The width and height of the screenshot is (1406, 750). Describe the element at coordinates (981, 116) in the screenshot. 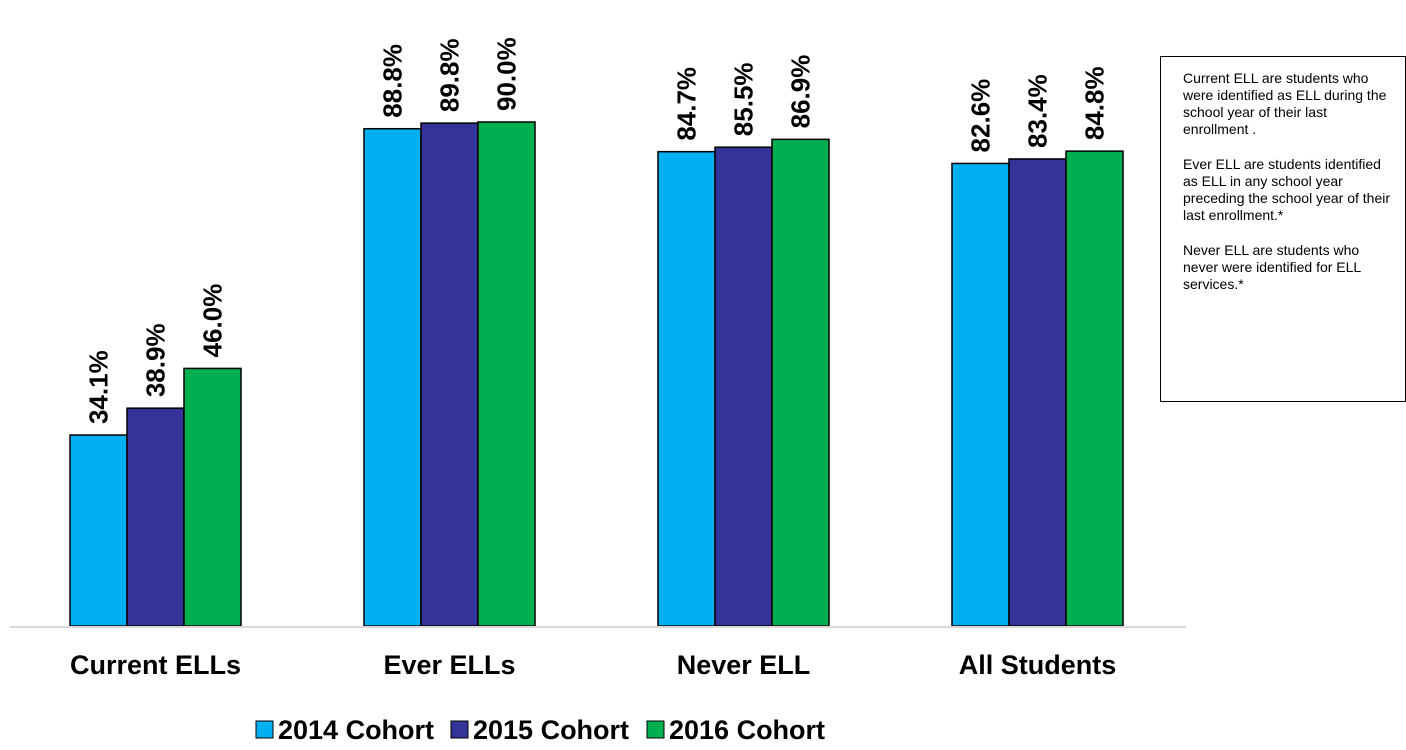

I see `value-label-all-students-2014-cohort: 82.6%` at that location.